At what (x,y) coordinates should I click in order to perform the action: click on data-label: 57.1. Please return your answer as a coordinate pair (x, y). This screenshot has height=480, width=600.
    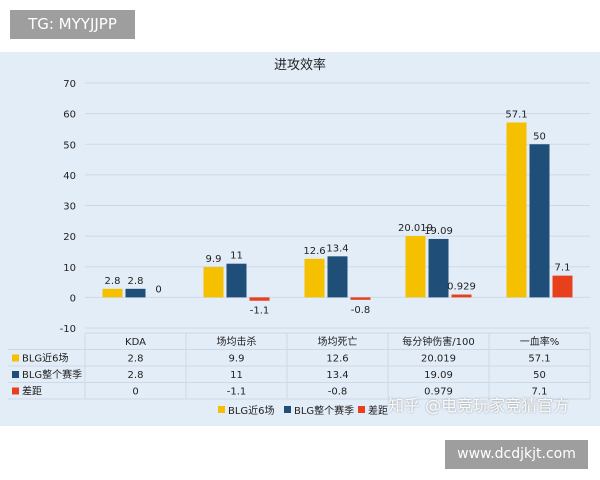
    Looking at the image, I should click on (516, 115).